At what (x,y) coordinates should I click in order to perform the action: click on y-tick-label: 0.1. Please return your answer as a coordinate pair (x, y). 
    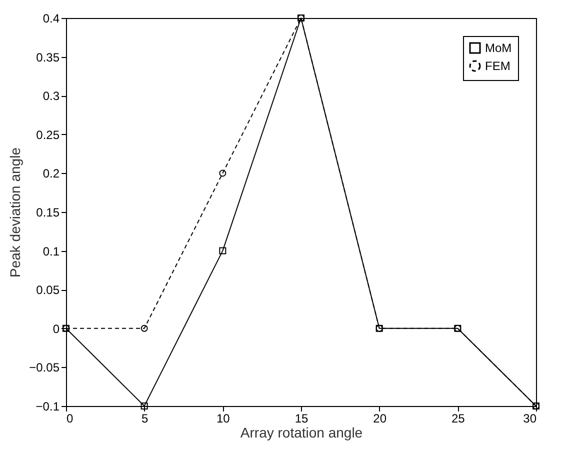
    Looking at the image, I should click on (51, 251).